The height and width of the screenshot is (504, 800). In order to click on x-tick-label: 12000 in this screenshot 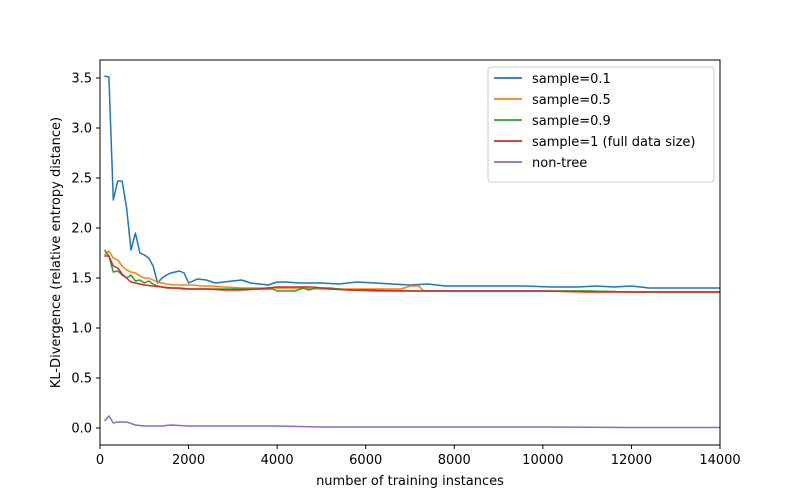, I will do `click(631, 460)`.